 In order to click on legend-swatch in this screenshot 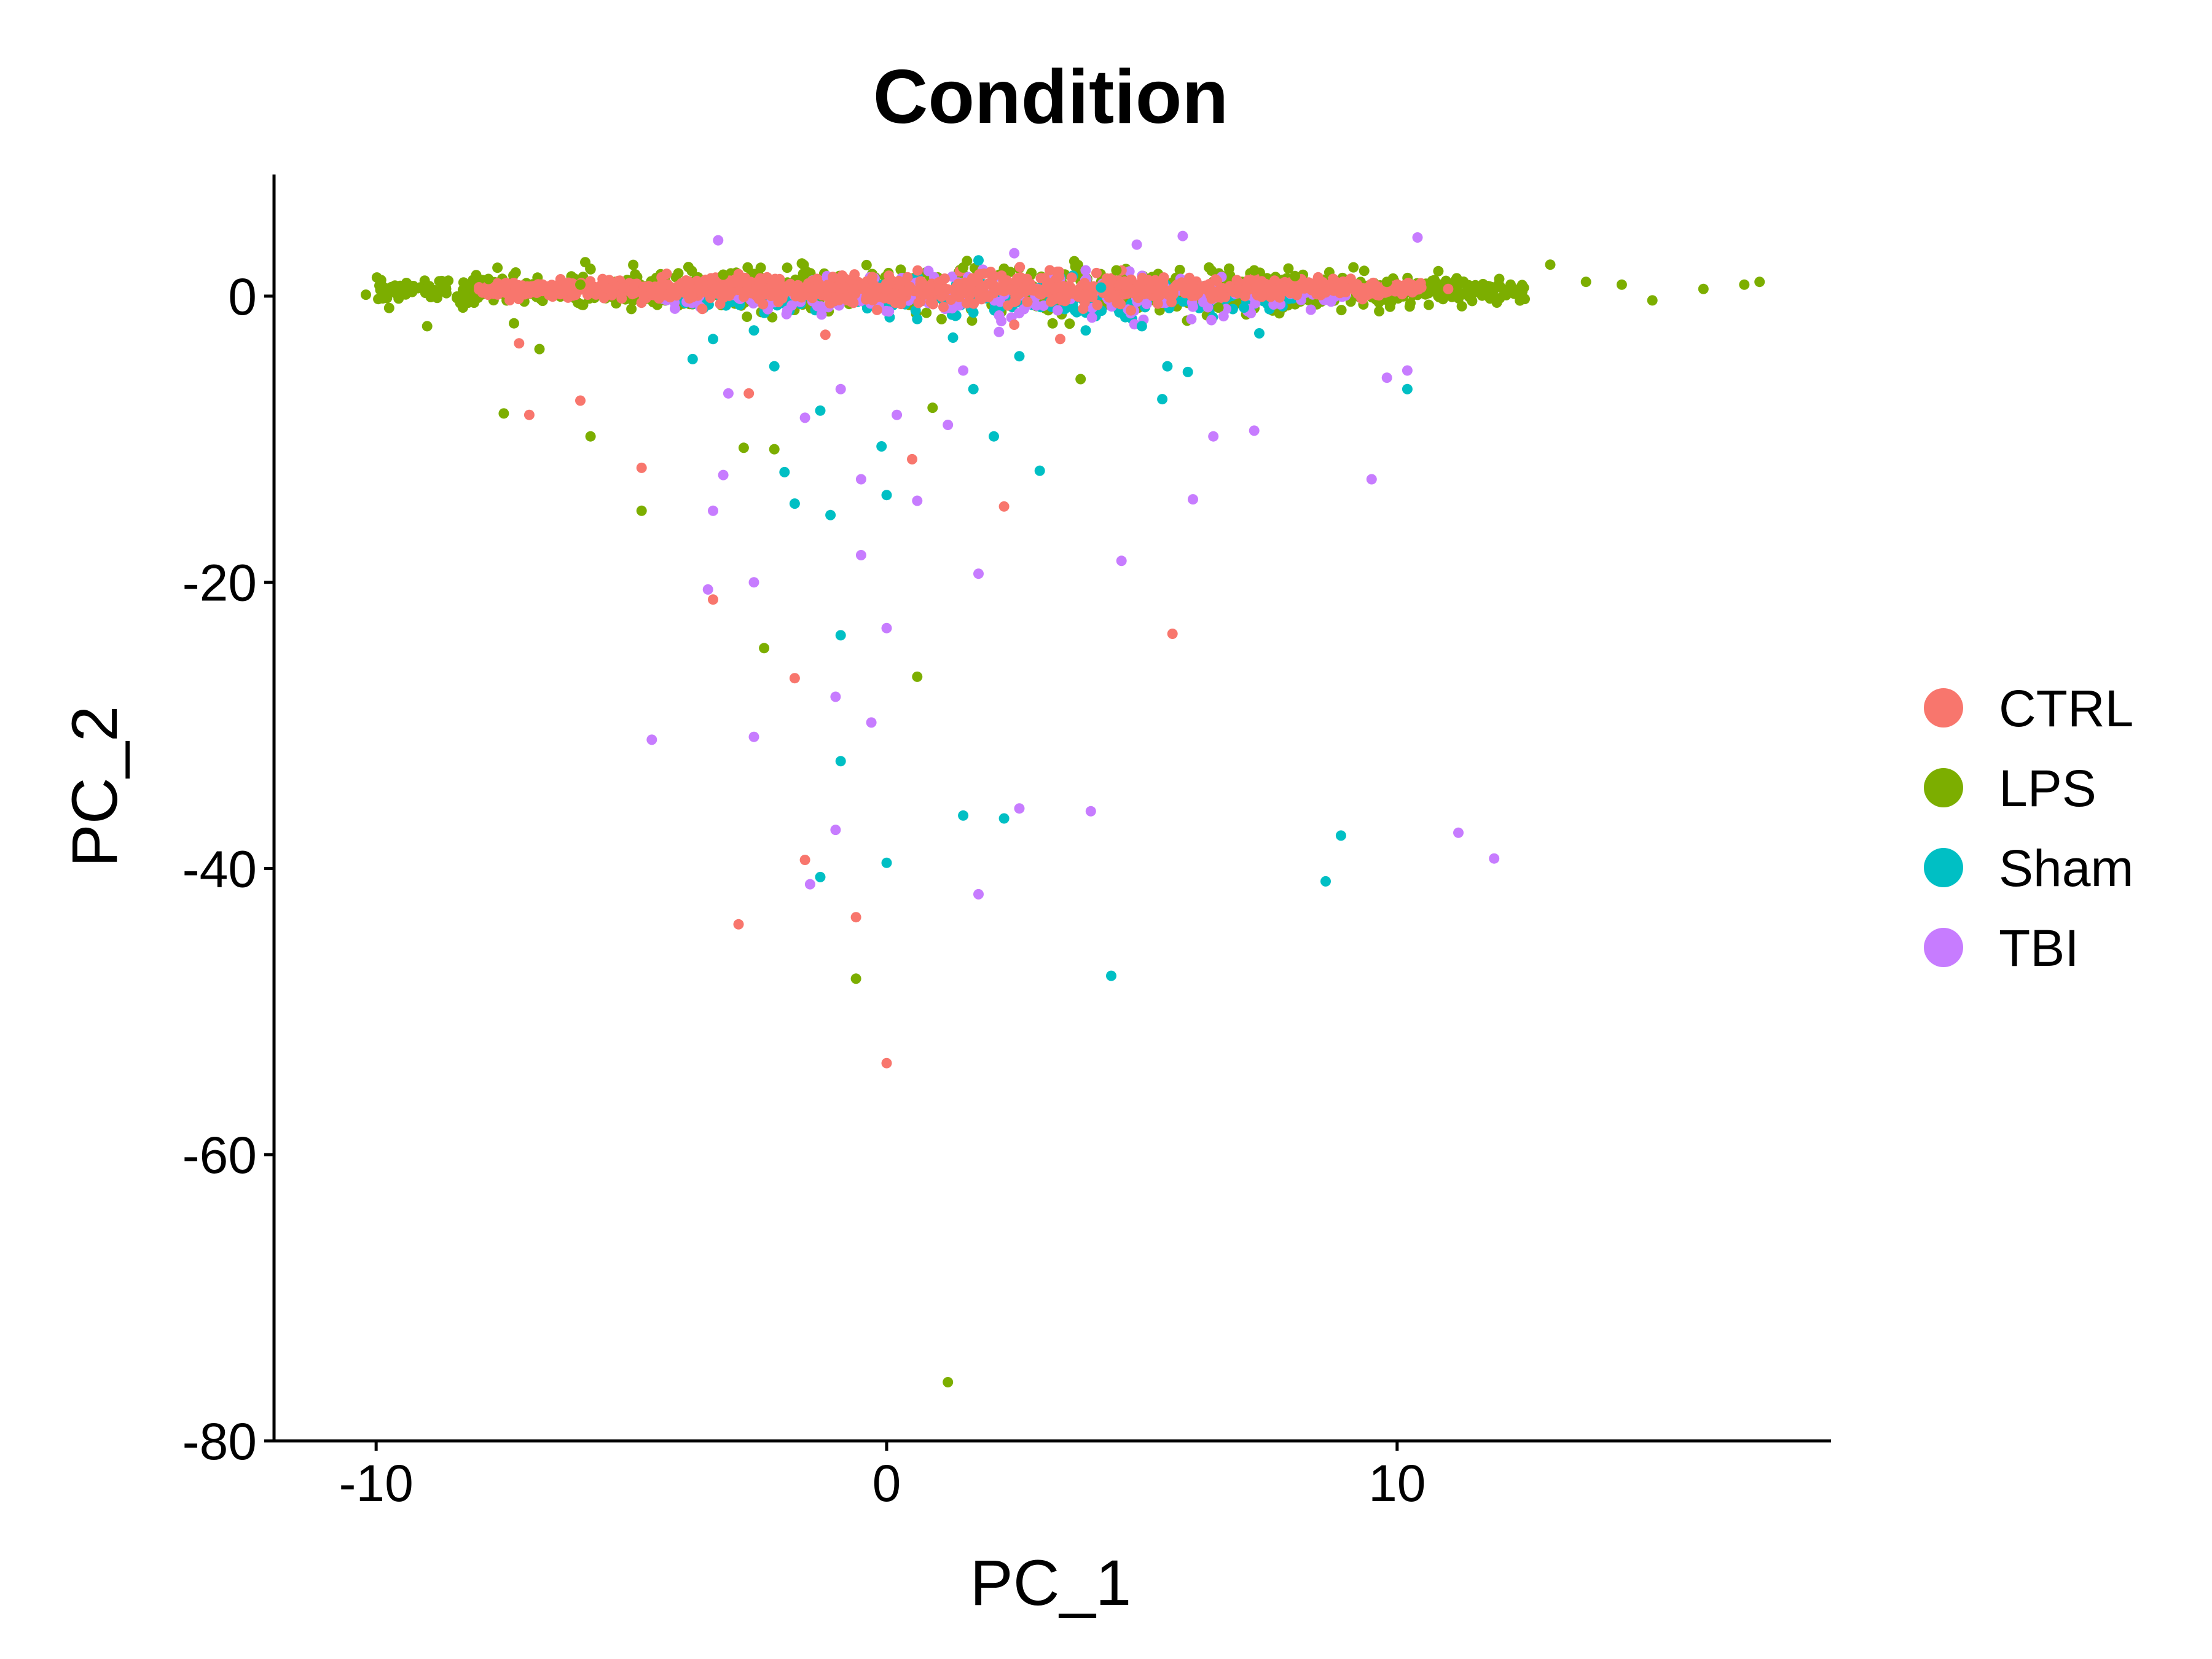, I will do `click(1943, 787)`.